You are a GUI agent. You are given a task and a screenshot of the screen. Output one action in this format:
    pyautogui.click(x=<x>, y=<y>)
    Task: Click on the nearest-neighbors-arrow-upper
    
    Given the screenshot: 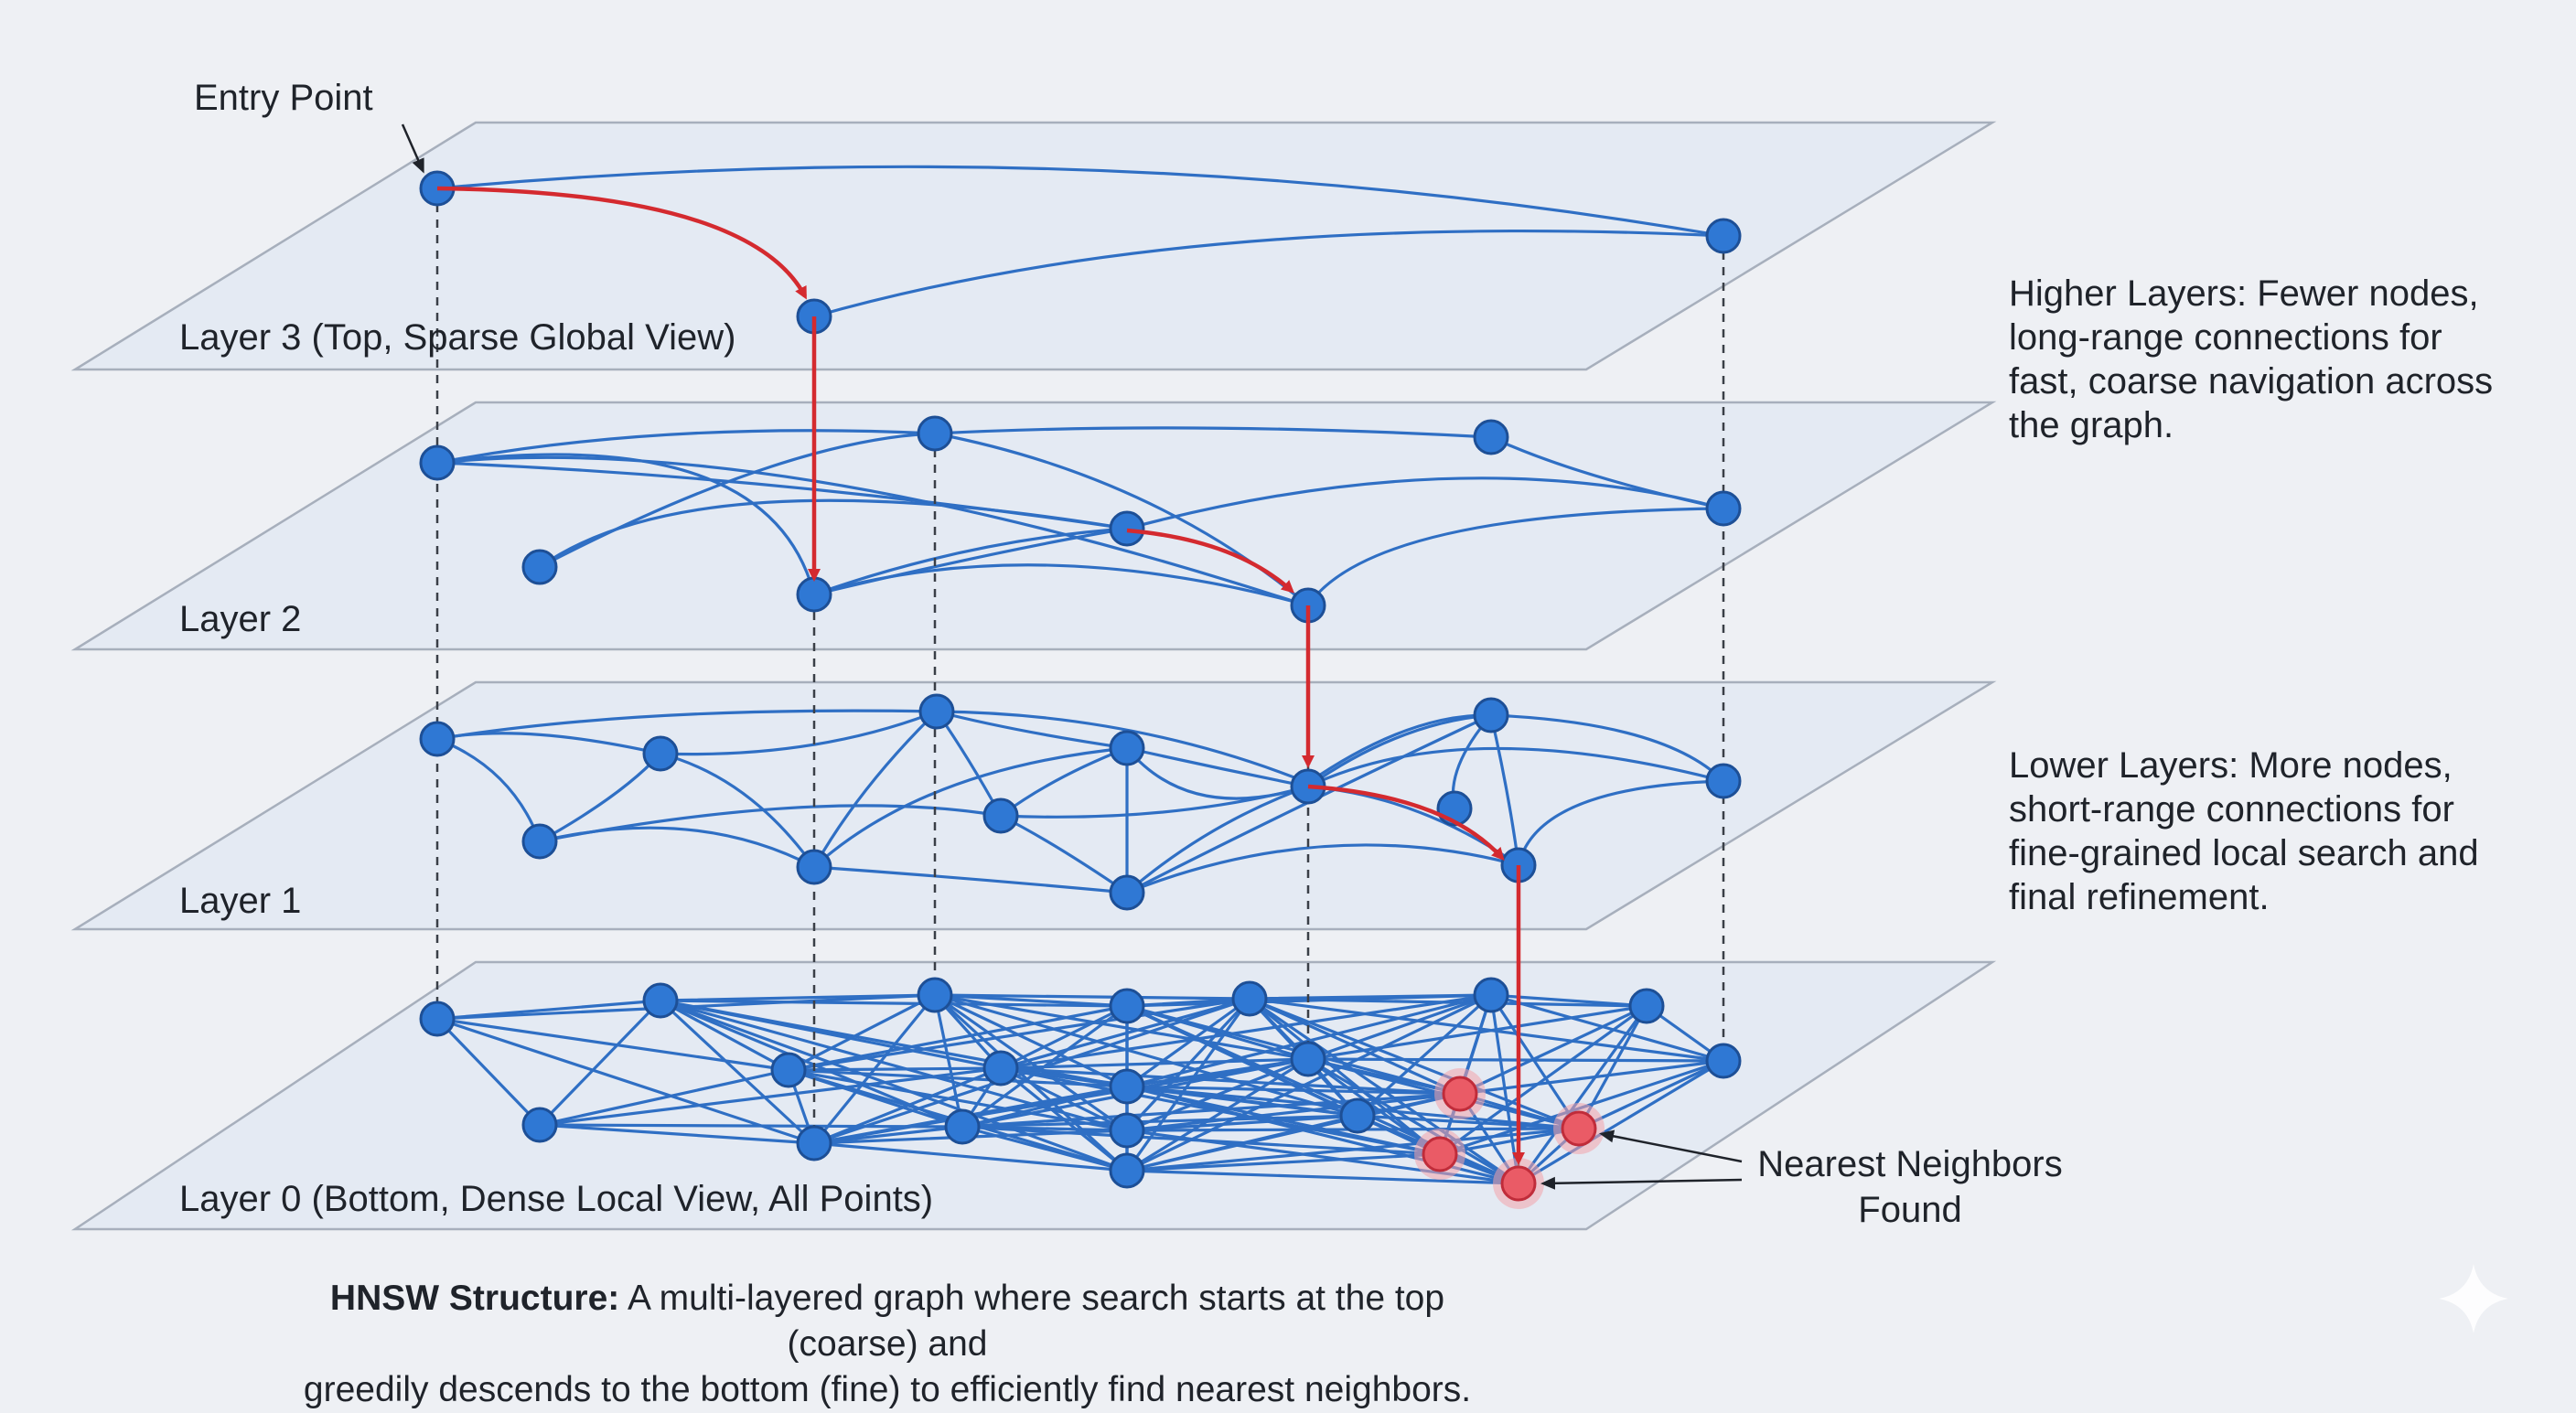 What is the action you would take?
    pyautogui.click(x=1671, y=1146)
    